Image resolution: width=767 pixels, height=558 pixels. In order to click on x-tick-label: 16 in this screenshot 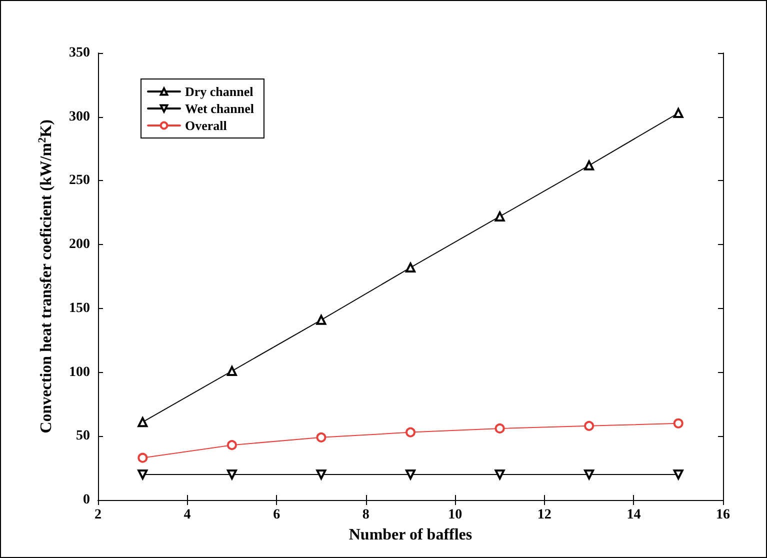, I will do `click(723, 515)`.